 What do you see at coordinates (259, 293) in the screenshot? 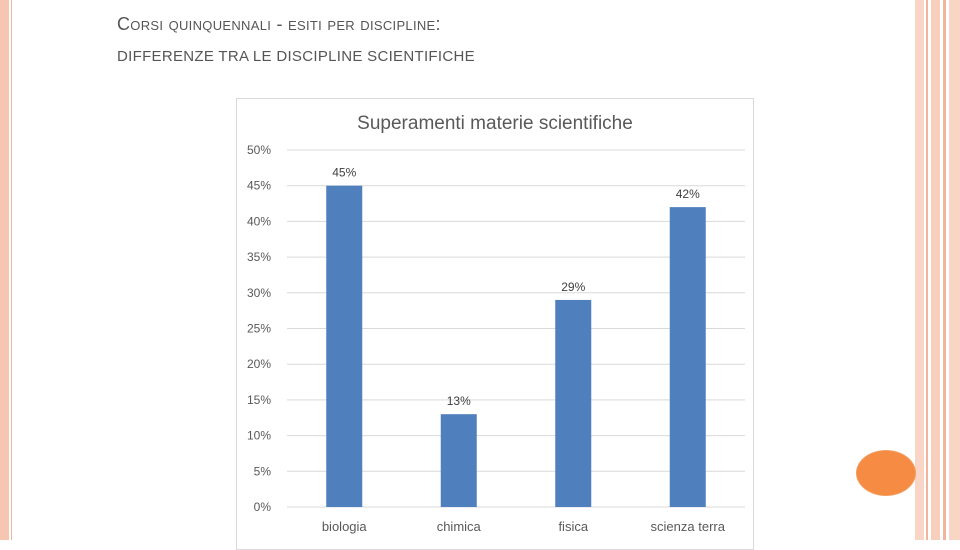
I see `y-tick-label: 30%` at bounding box center [259, 293].